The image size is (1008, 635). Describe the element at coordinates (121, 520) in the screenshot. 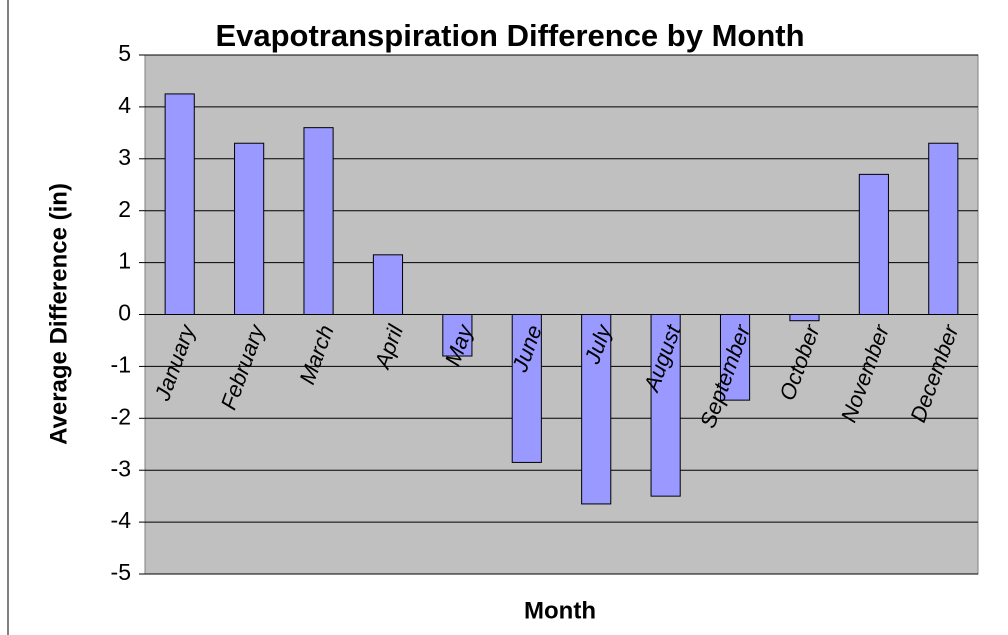

I see `y-tick-label: -4` at that location.